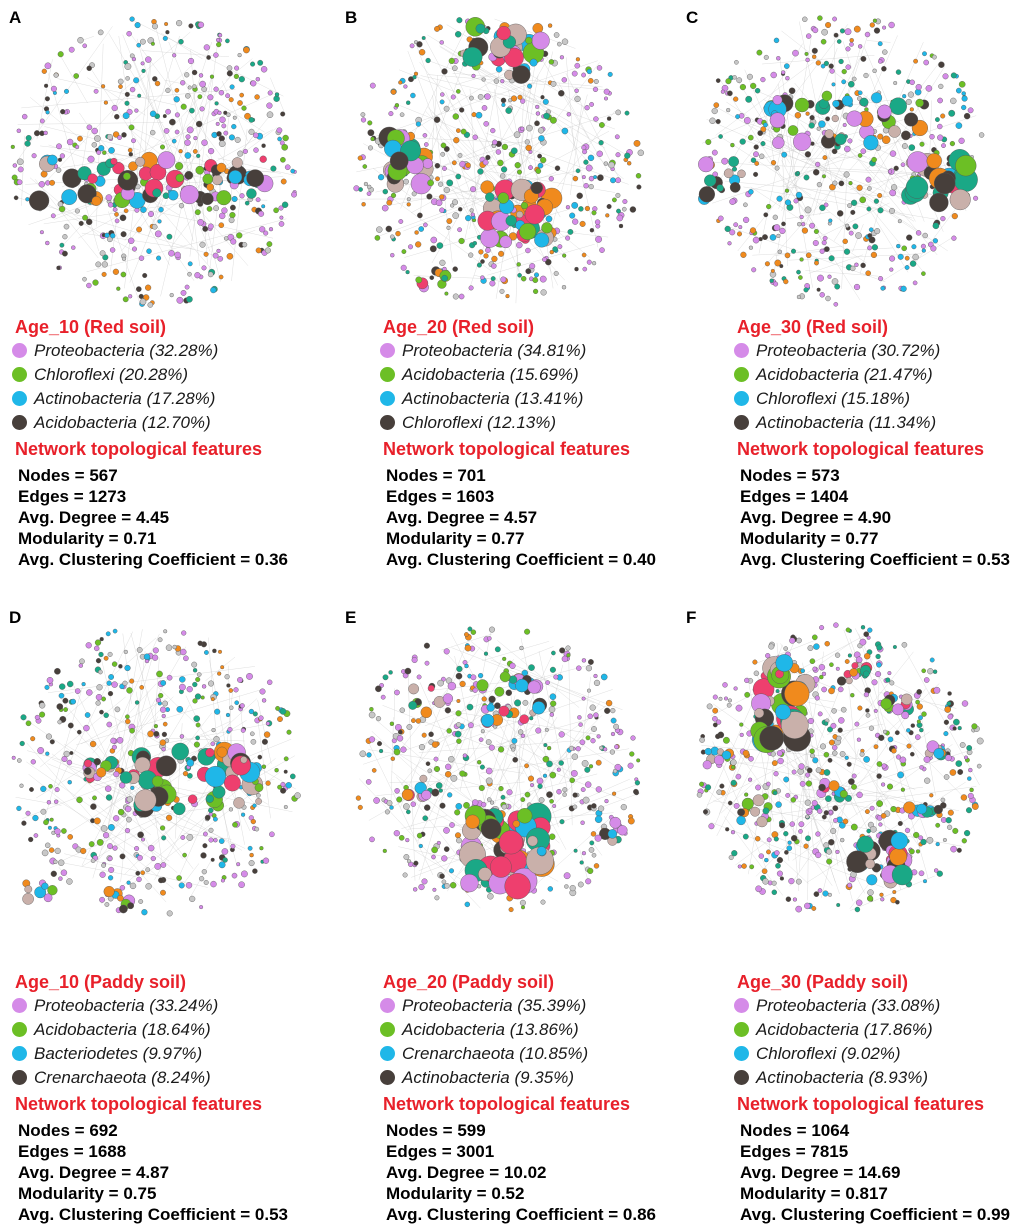 Image resolution: width=1021 pixels, height=1229 pixels. What do you see at coordinates (126, 1005) in the screenshot?
I see `legend-label: Proteobacteria (33.24%)` at bounding box center [126, 1005].